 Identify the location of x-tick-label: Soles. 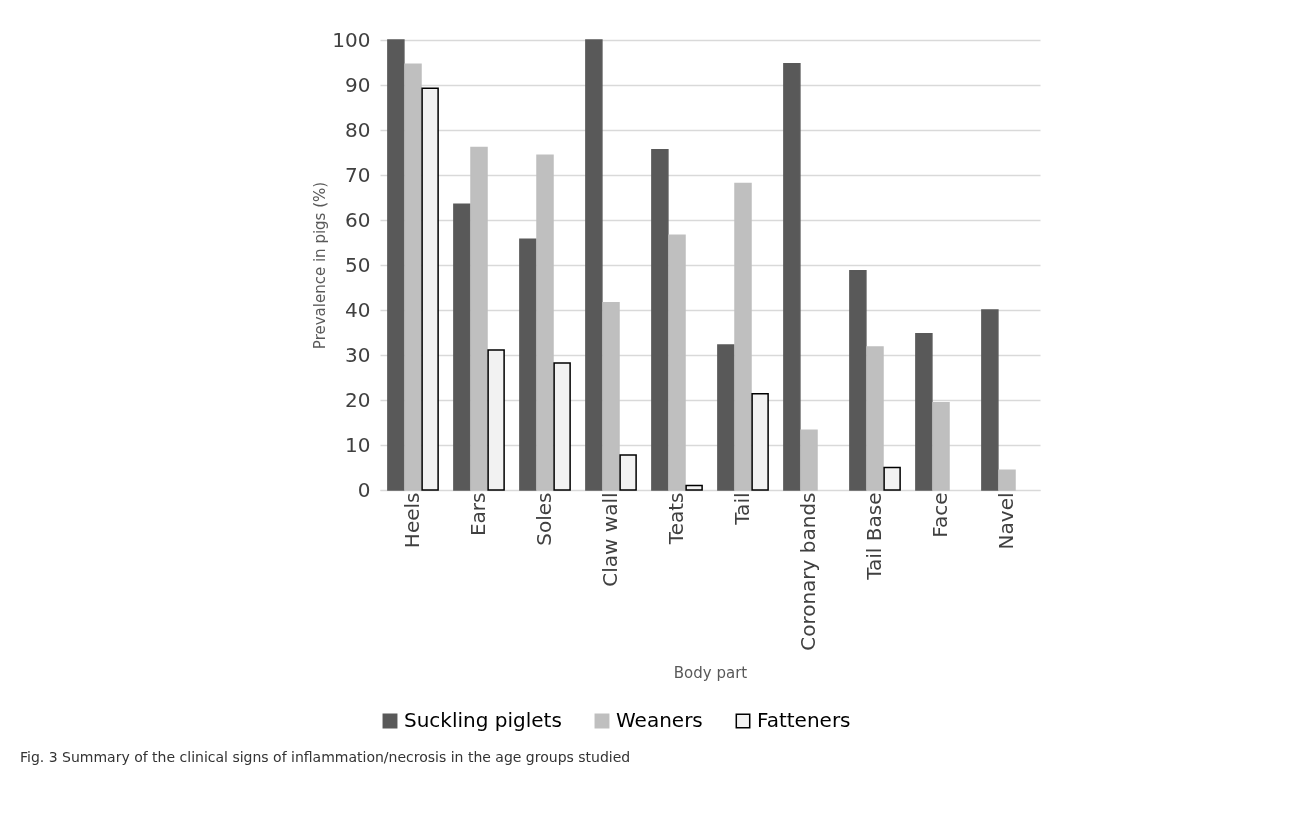
(544, 519).